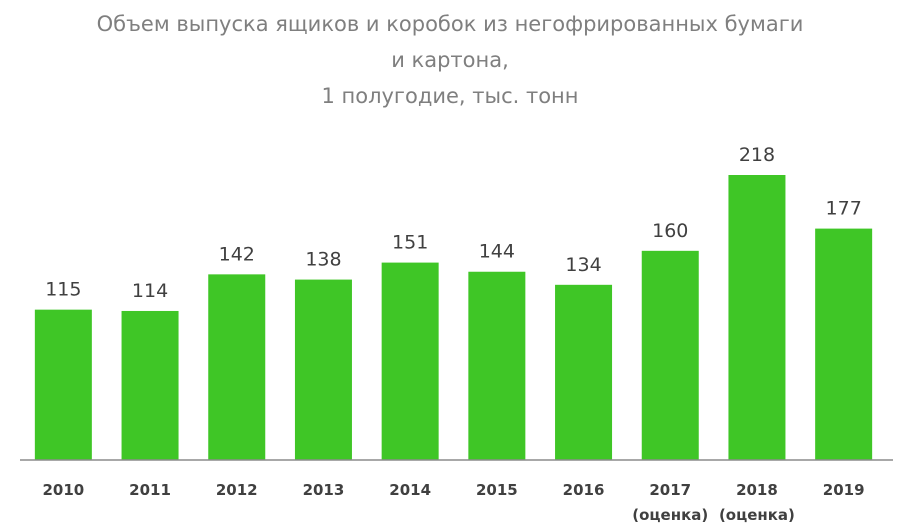 The height and width of the screenshot is (526, 900). Describe the element at coordinates (670, 231) in the screenshot. I see `value-label: 160` at that location.